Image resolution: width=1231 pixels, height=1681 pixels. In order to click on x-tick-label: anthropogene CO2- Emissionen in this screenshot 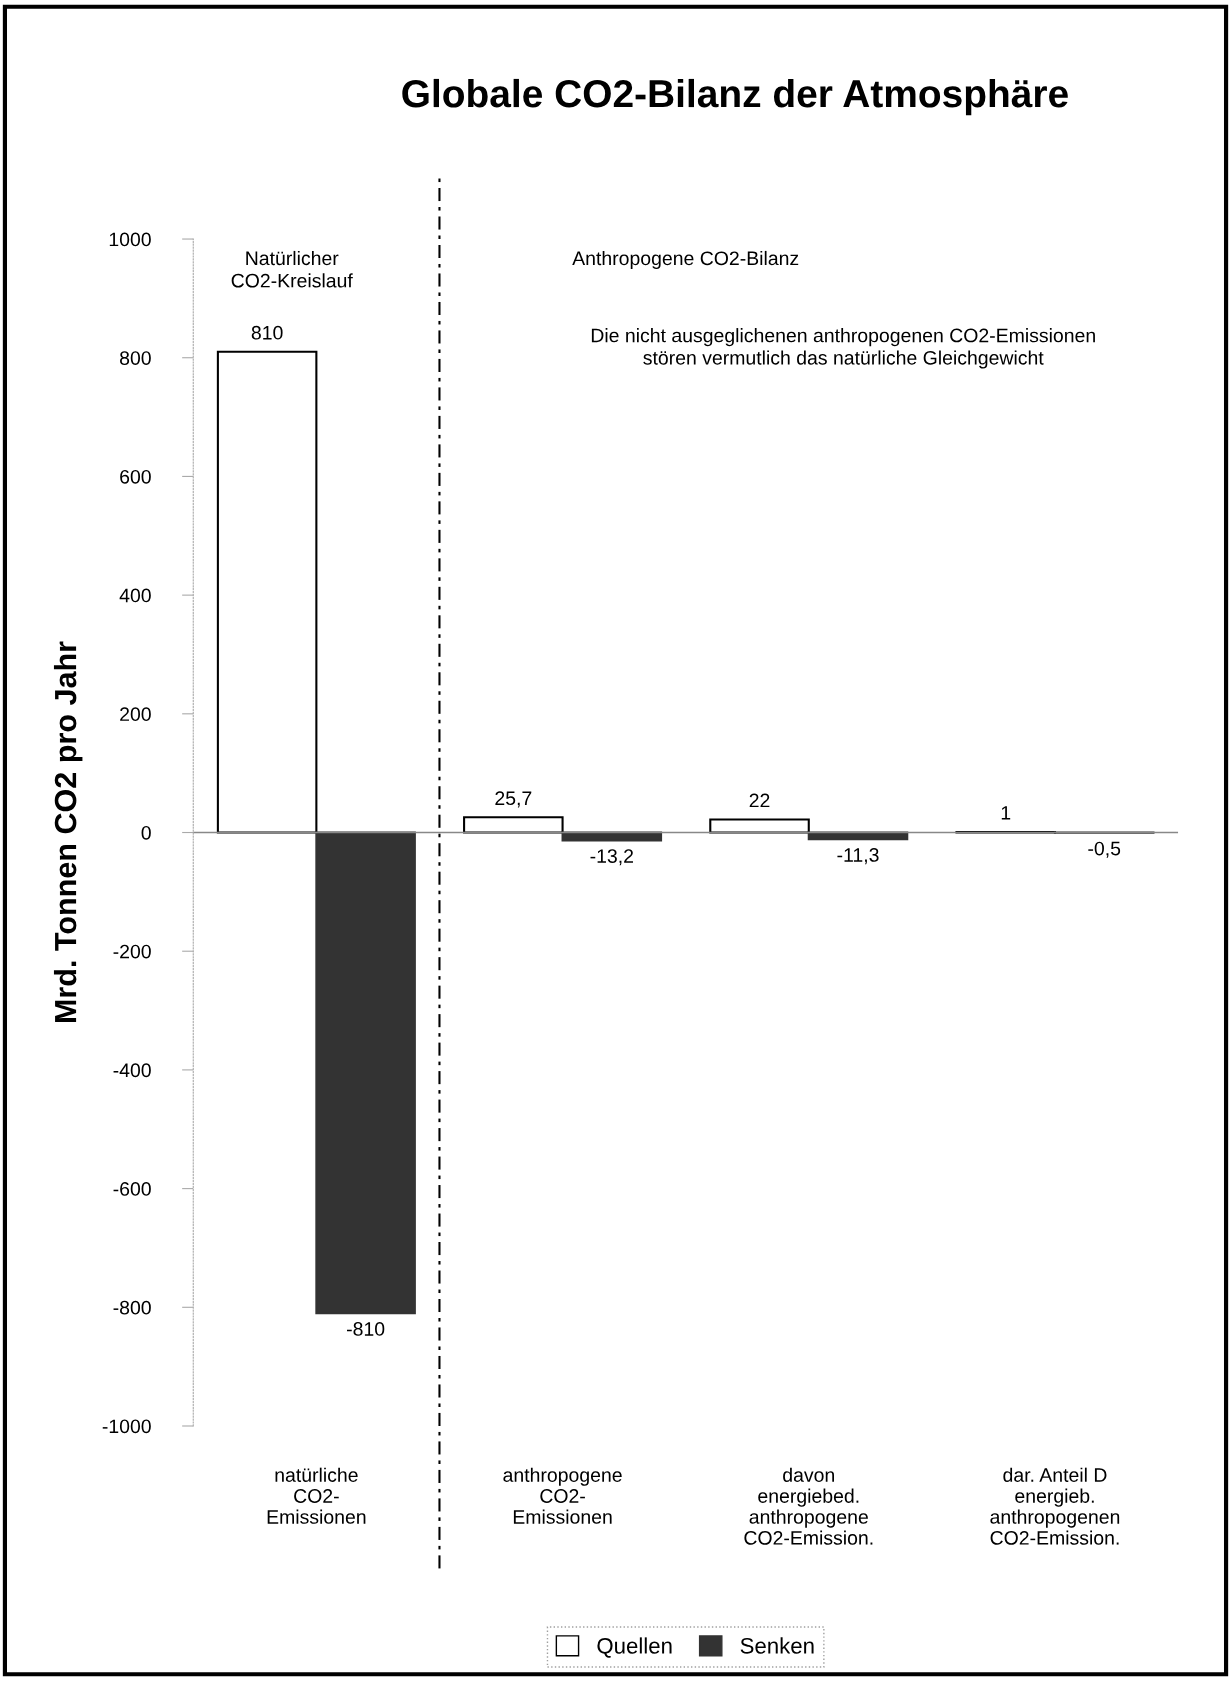, I will do `click(562, 1495)`.